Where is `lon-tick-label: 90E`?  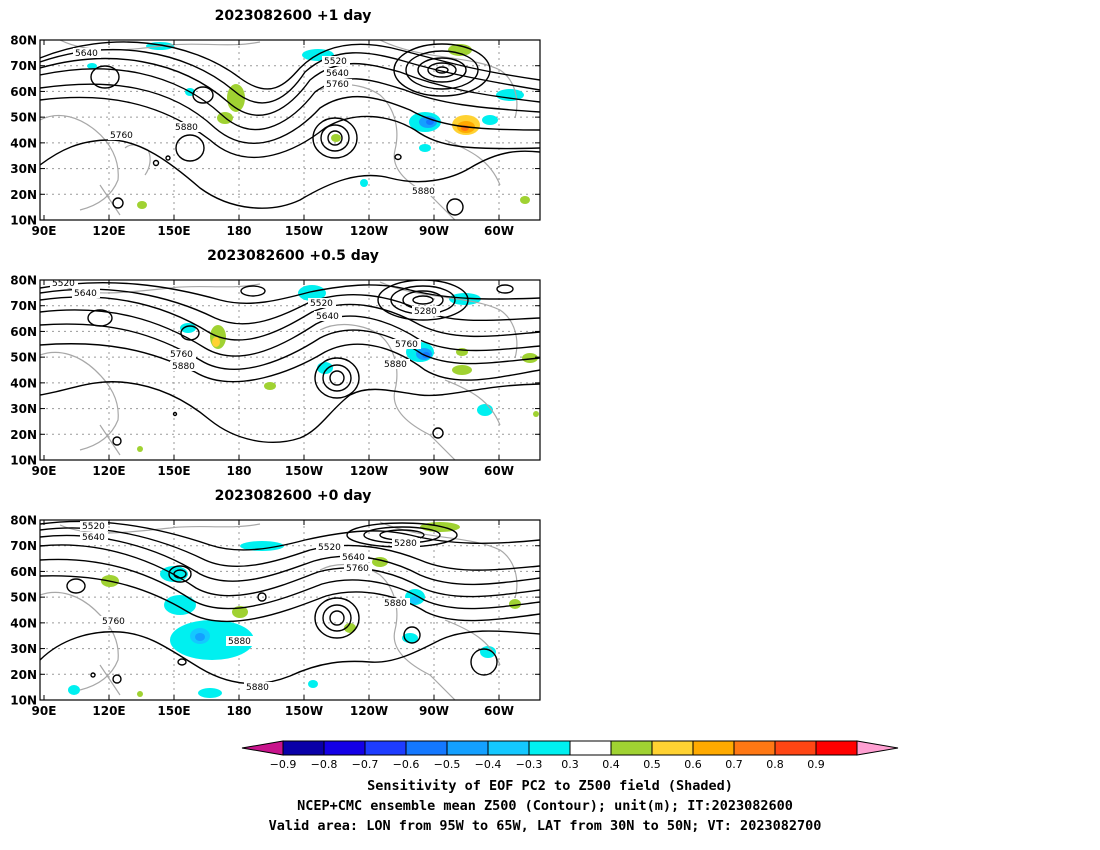
lon-tick-label: 90E is located at coordinates (44, 471).